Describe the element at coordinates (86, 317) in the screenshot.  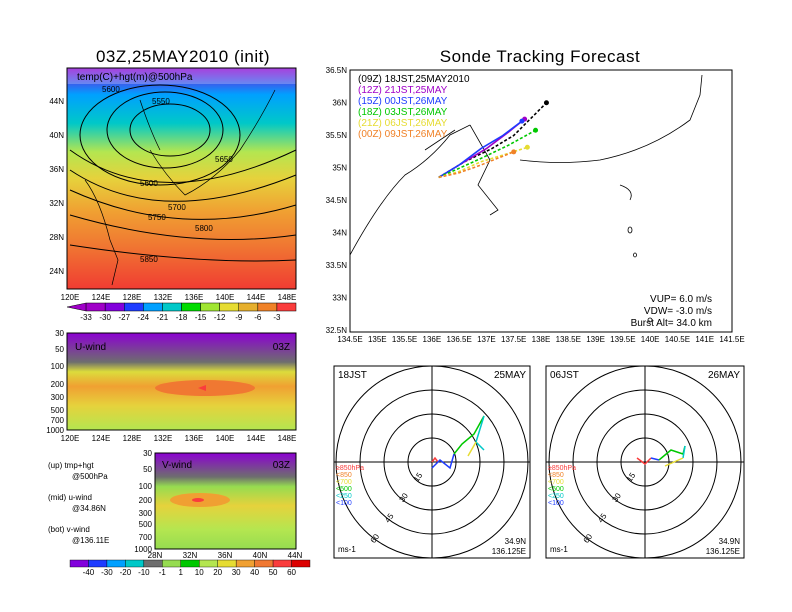
I see `colorbar-label: -33` at that location.